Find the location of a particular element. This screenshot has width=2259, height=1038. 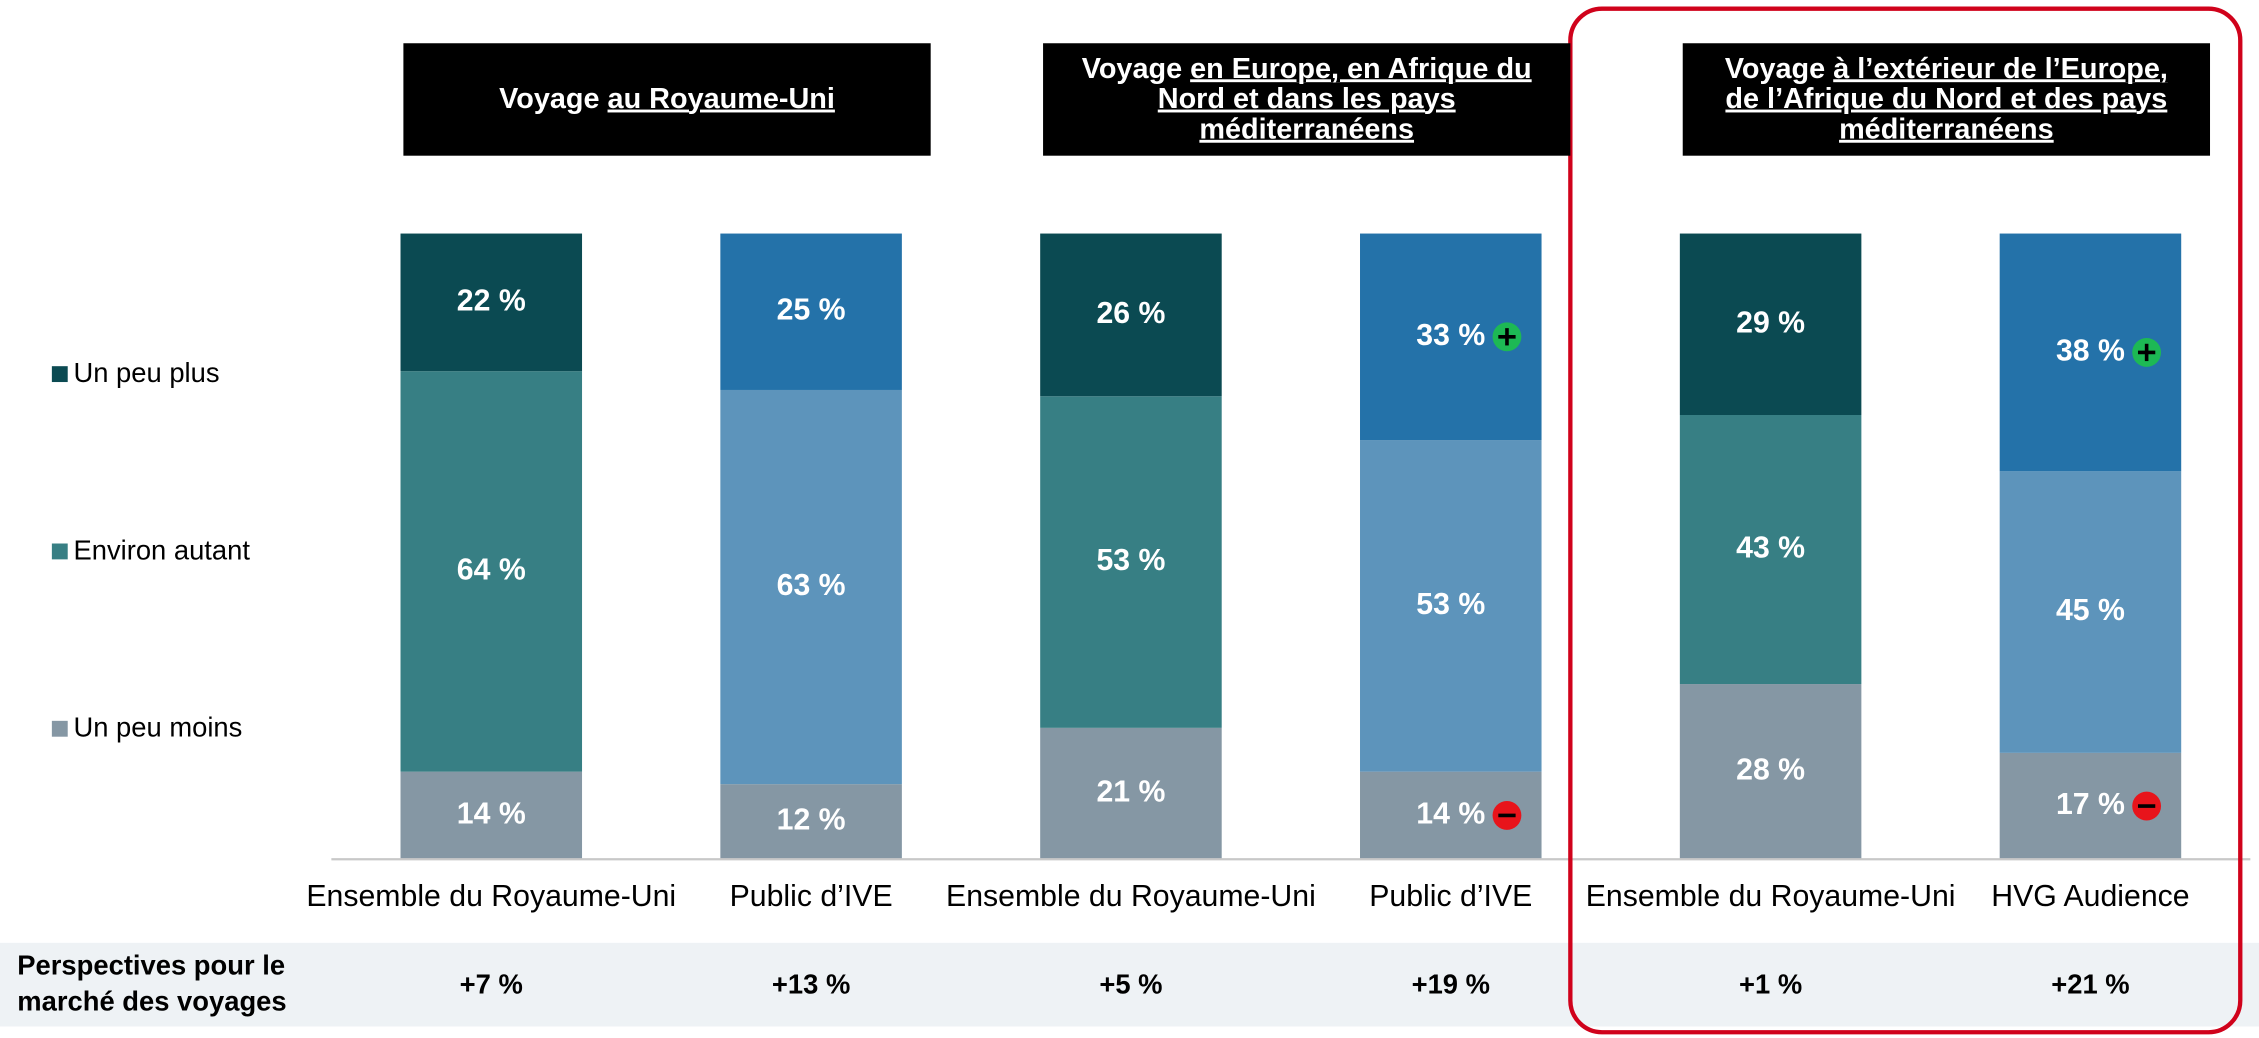

outlook-value: +13 % is located at coordinates (811, 983).